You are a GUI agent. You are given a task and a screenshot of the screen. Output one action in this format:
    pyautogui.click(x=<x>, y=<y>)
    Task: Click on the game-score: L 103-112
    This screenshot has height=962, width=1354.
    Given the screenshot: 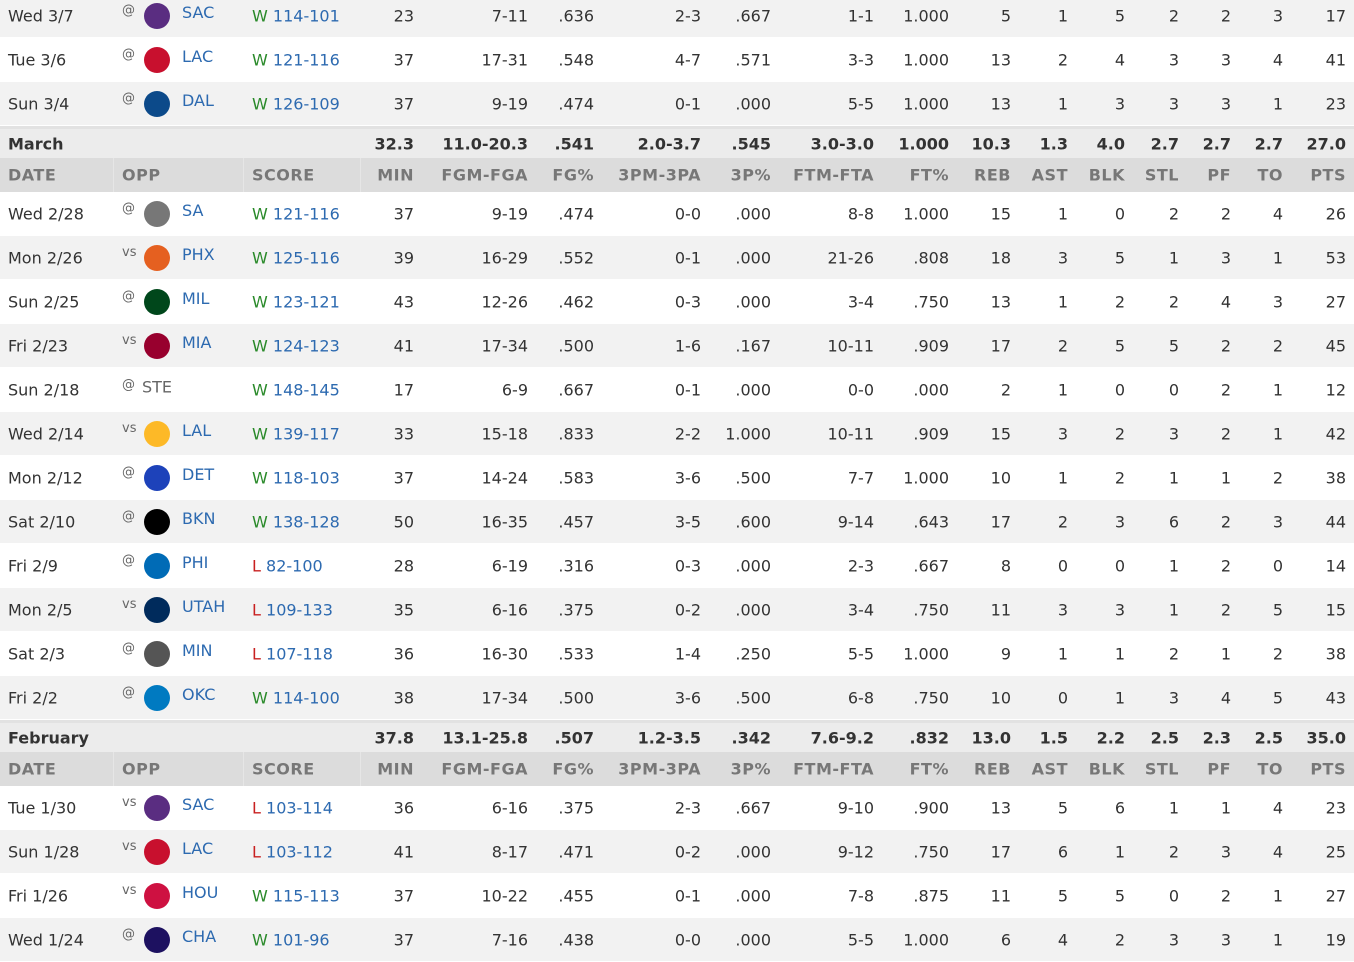 What is the action you would take?
    pyautogui.click(x=292, y=851)
    